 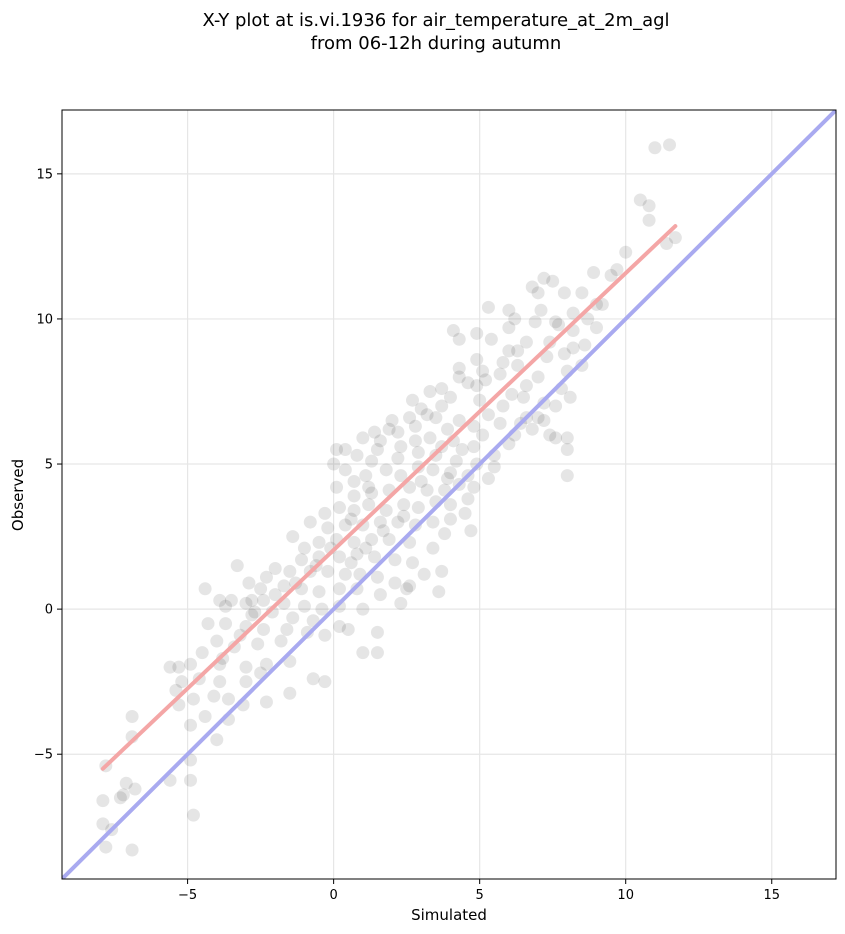 What do you see at coordinates (44, 174) in the screenshot?
I see `y-tick-label: 15` at bounding box center [44, 174].